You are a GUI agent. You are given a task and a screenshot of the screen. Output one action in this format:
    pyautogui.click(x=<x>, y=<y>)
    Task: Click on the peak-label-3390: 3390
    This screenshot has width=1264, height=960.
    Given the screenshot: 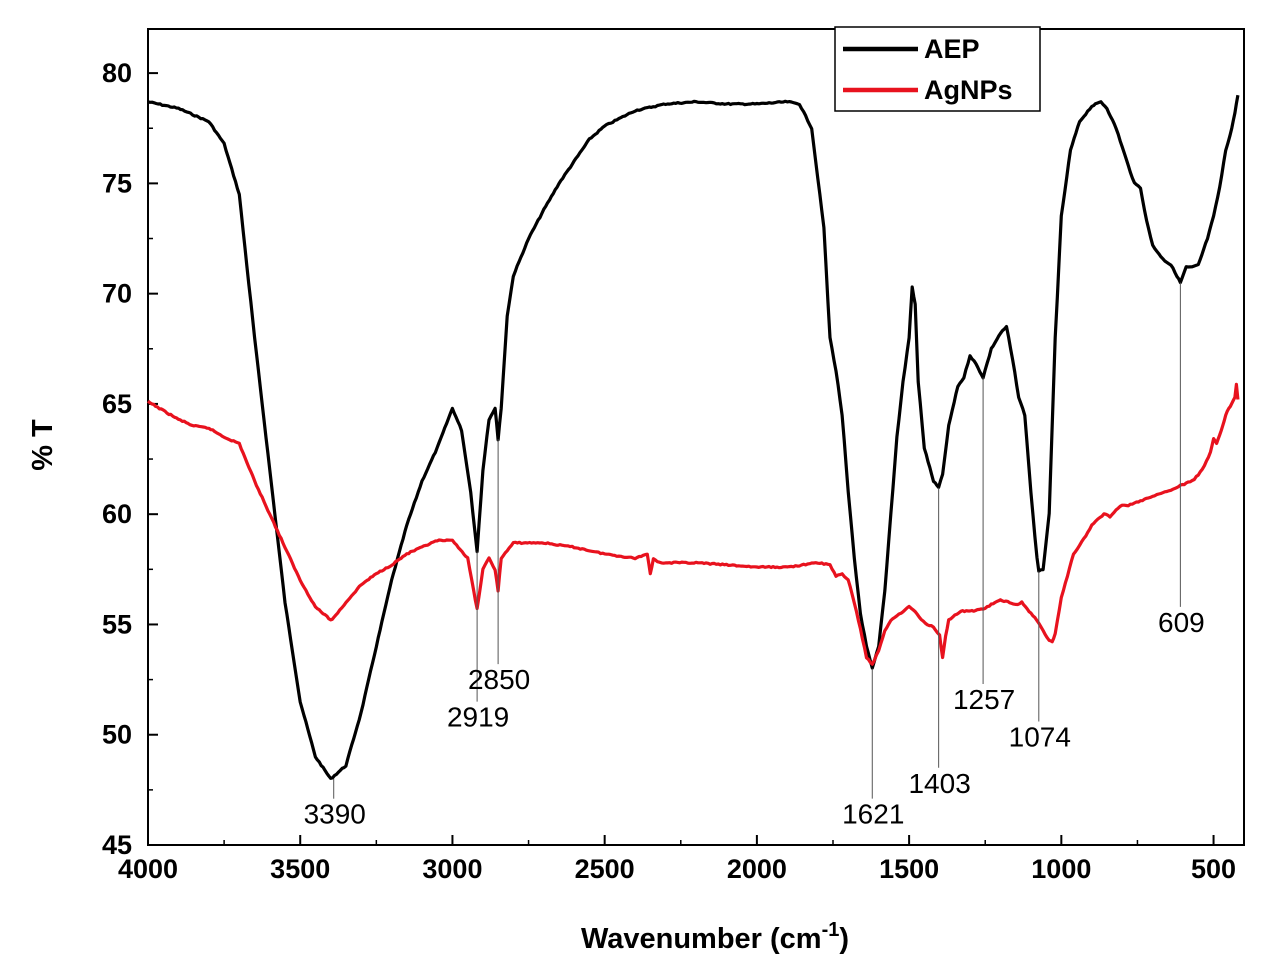 What is the action you would take?
    pyautogui.click(x=335, y=814)
    